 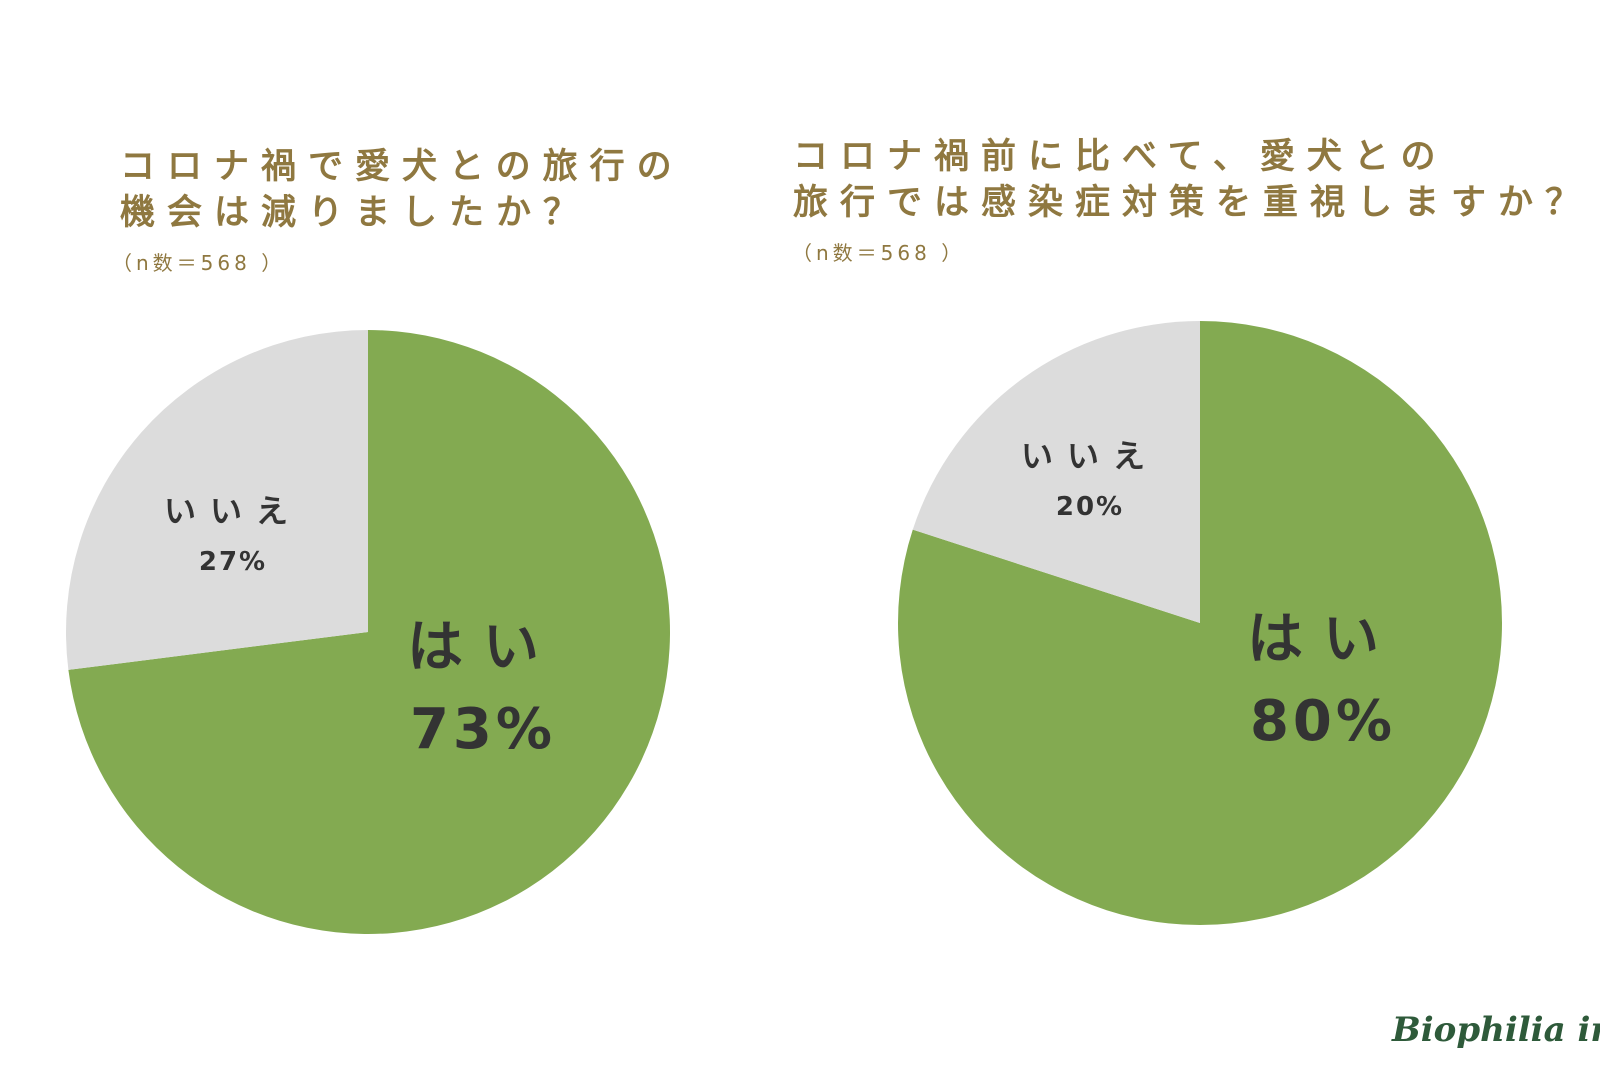 What do you see at coordinates (355, 213) in the screenshot?
I see `chart-1-title-line-2: 機会は減りましたか？` at bounding box center [355, 213].